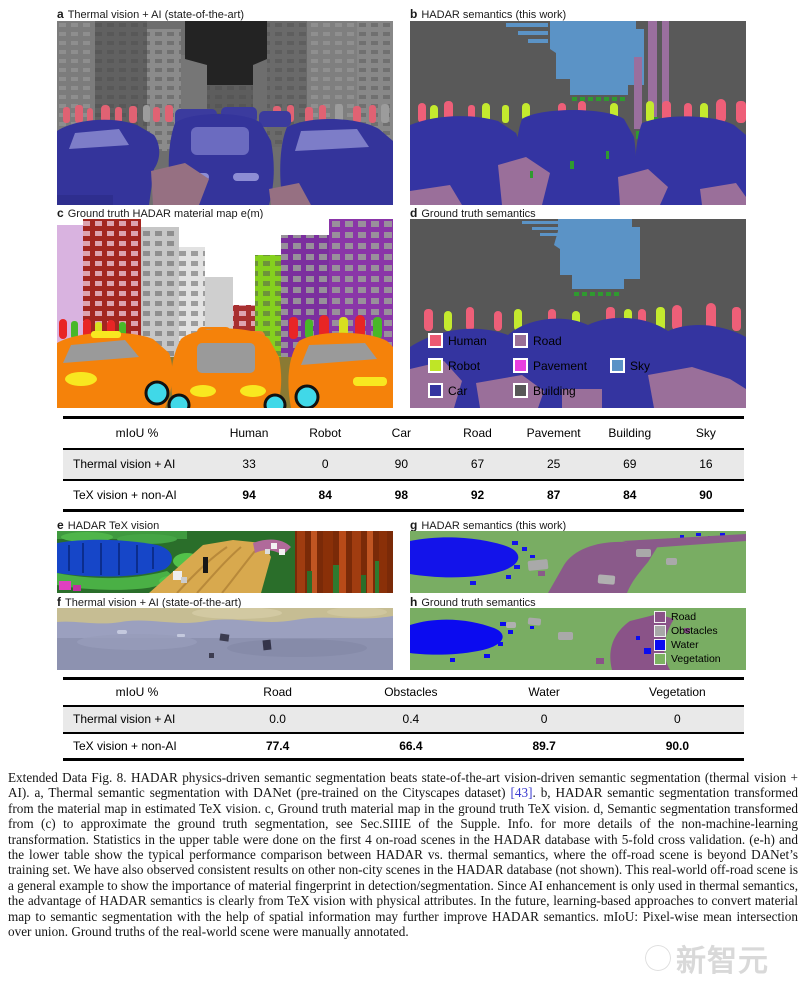  I want to click on hadar-semantics-city-image, so click(578, 113).